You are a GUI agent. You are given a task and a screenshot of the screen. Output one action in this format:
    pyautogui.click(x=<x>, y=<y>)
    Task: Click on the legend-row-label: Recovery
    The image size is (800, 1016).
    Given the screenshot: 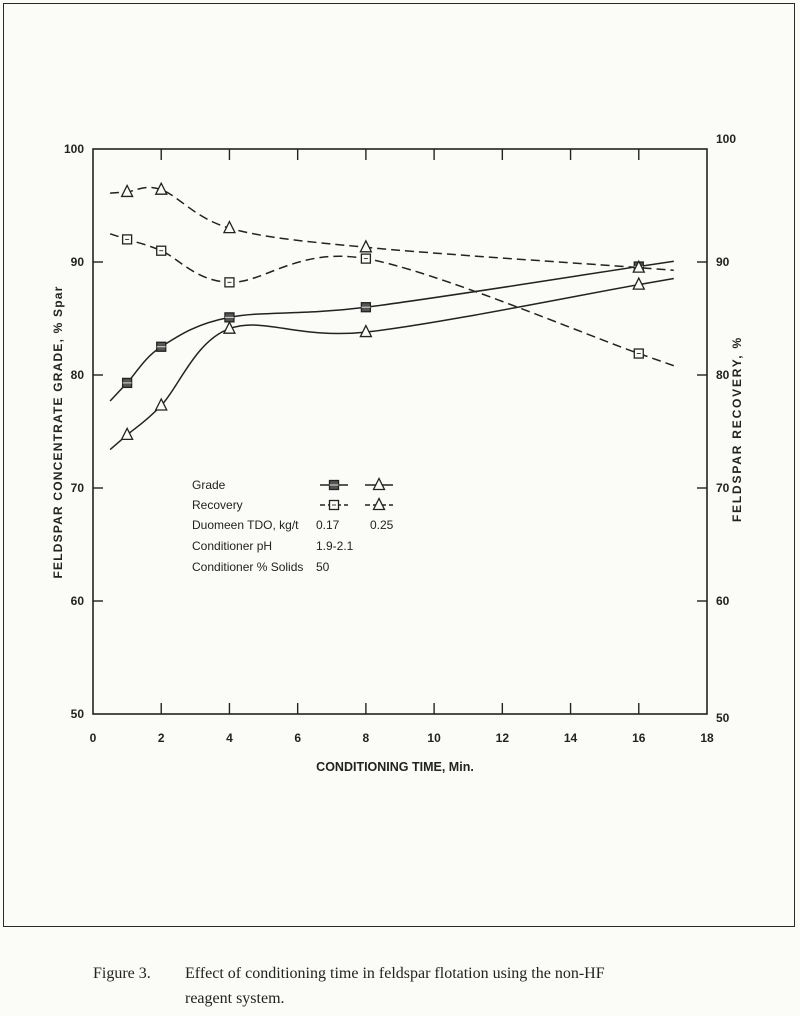 What is the action you would take?
    pyautogui.click(x=217, y=505)
    